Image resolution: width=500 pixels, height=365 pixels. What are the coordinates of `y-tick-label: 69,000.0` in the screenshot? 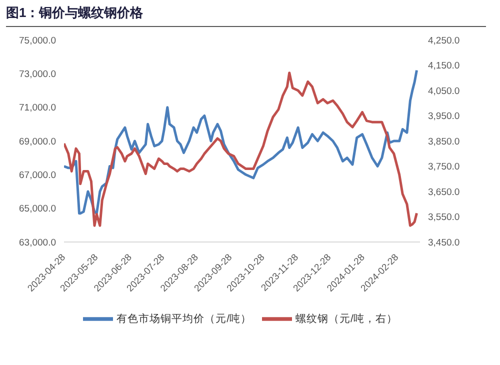 It's located at (37, 142).